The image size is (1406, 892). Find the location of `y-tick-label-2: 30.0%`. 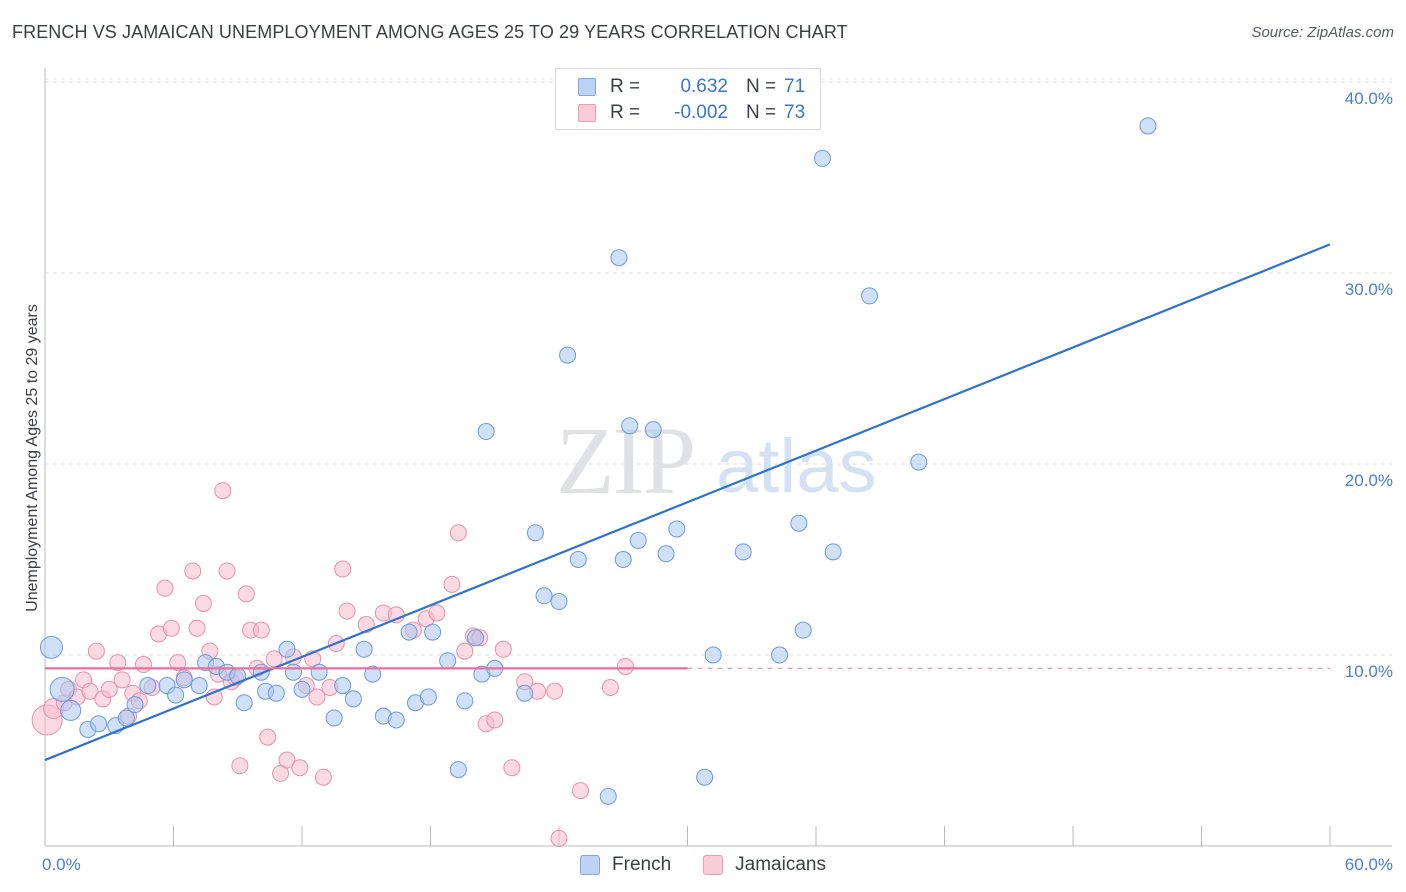

y-tick-label-2: 30.0% is located at coordinates (1369, 289).